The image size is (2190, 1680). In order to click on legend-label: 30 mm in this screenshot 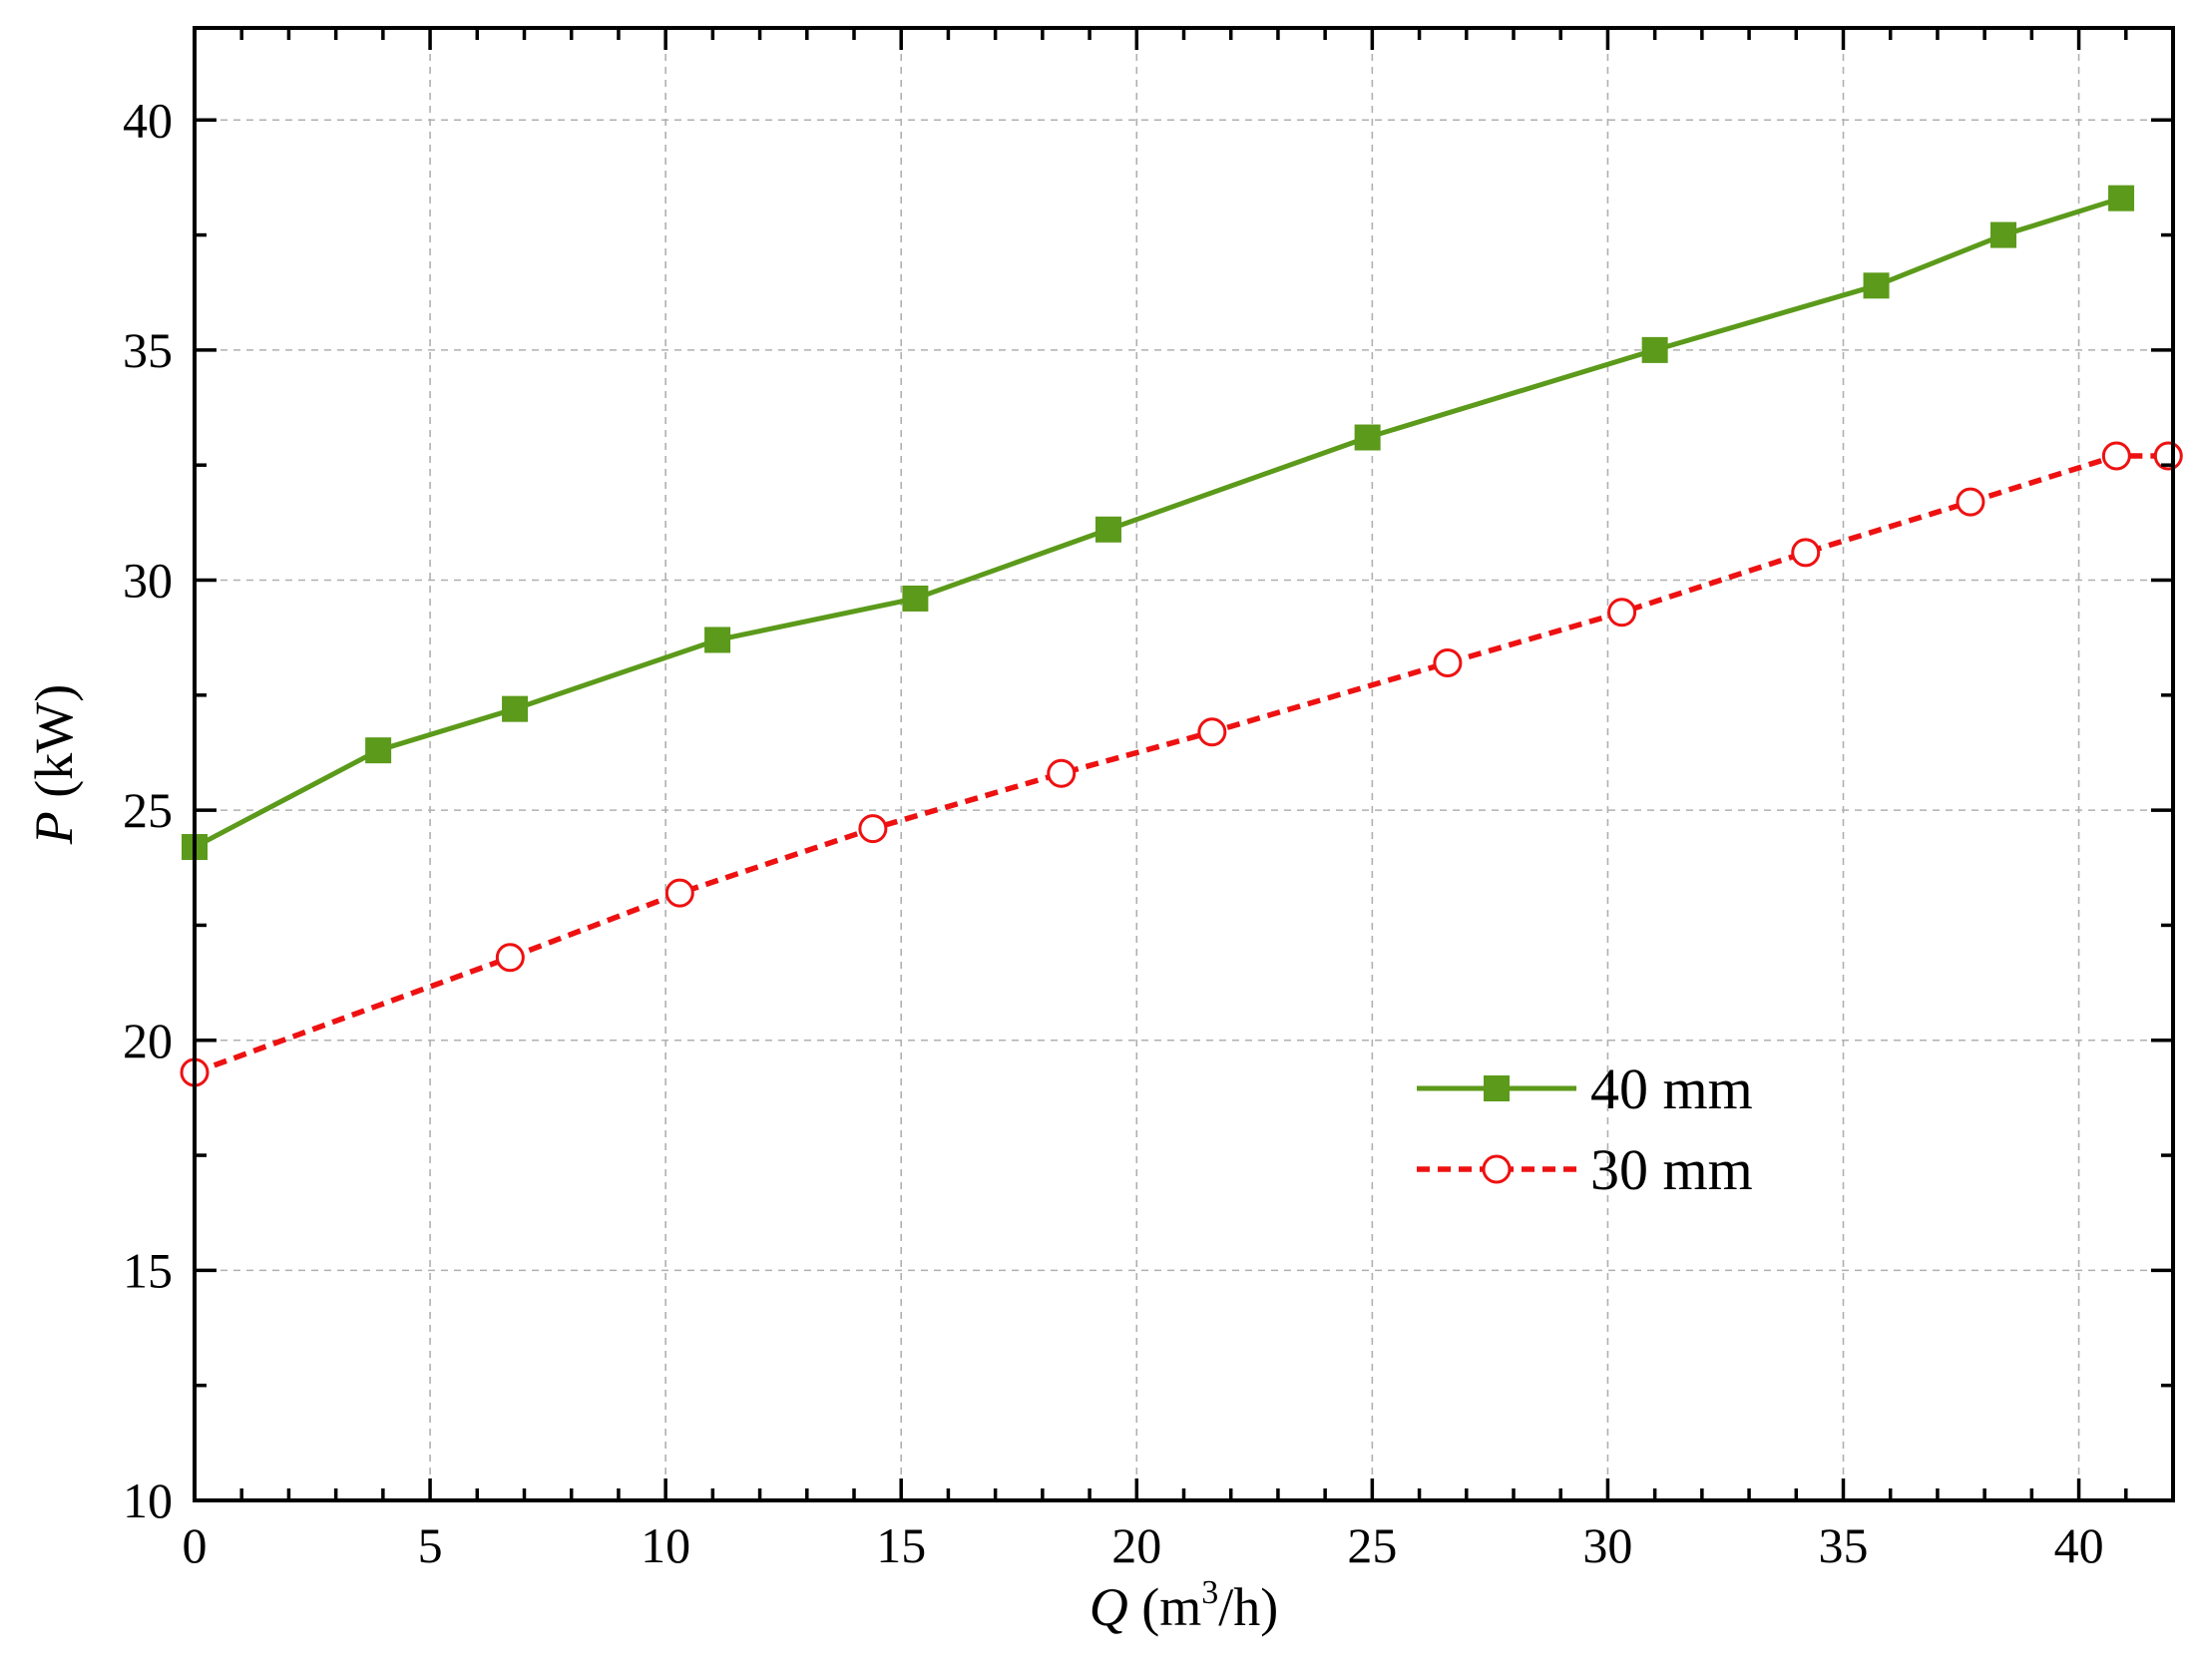, I will do `click(1672, 1169)`.